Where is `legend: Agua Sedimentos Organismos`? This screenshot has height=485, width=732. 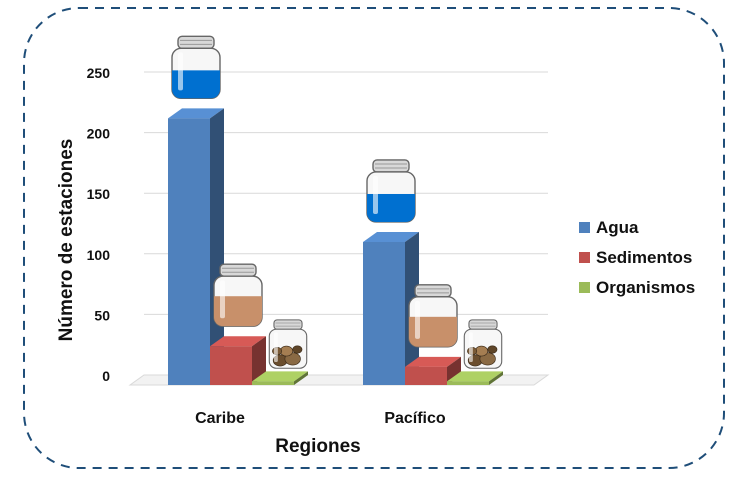 legend: Agua Sedimentos Organismos is located at coordinates (637, 257).